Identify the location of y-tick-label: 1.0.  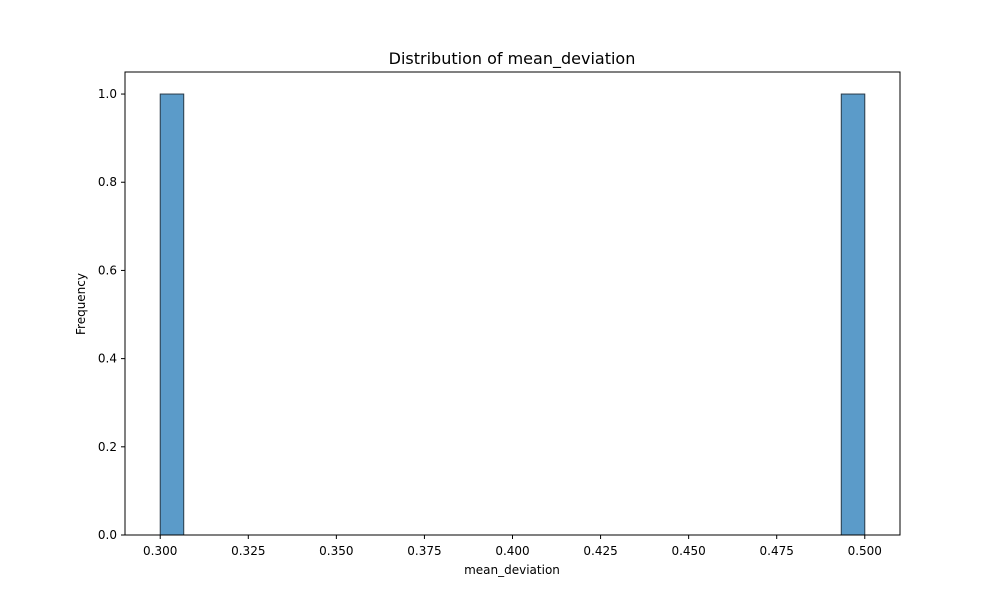
(107, 94).